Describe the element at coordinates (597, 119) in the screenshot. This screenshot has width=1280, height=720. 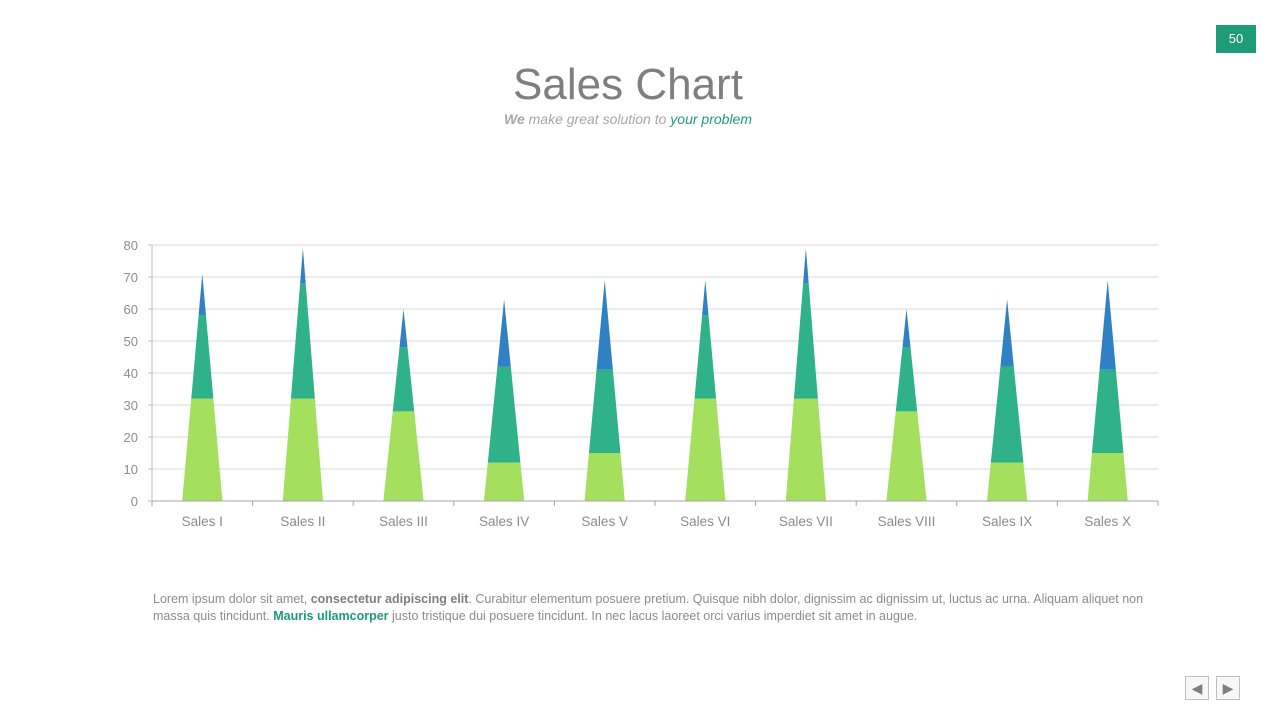
I see `subtitle-middle: make great solution to` at that location.